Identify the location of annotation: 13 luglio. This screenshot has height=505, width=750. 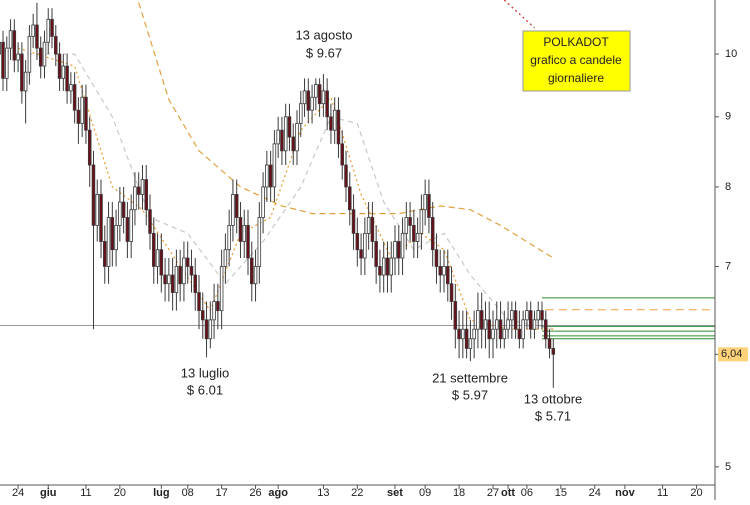
(205, 372).